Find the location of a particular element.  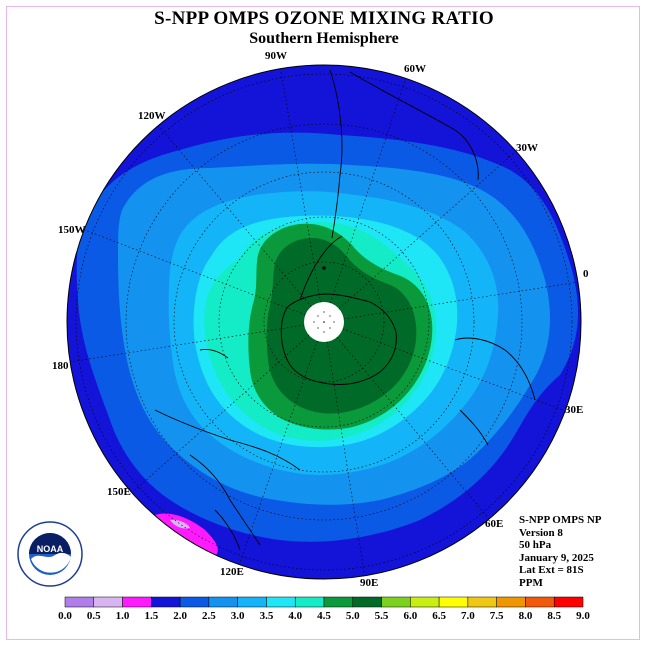

colorbar-tick-label: 1.0 is located at coordinates (123, 616).